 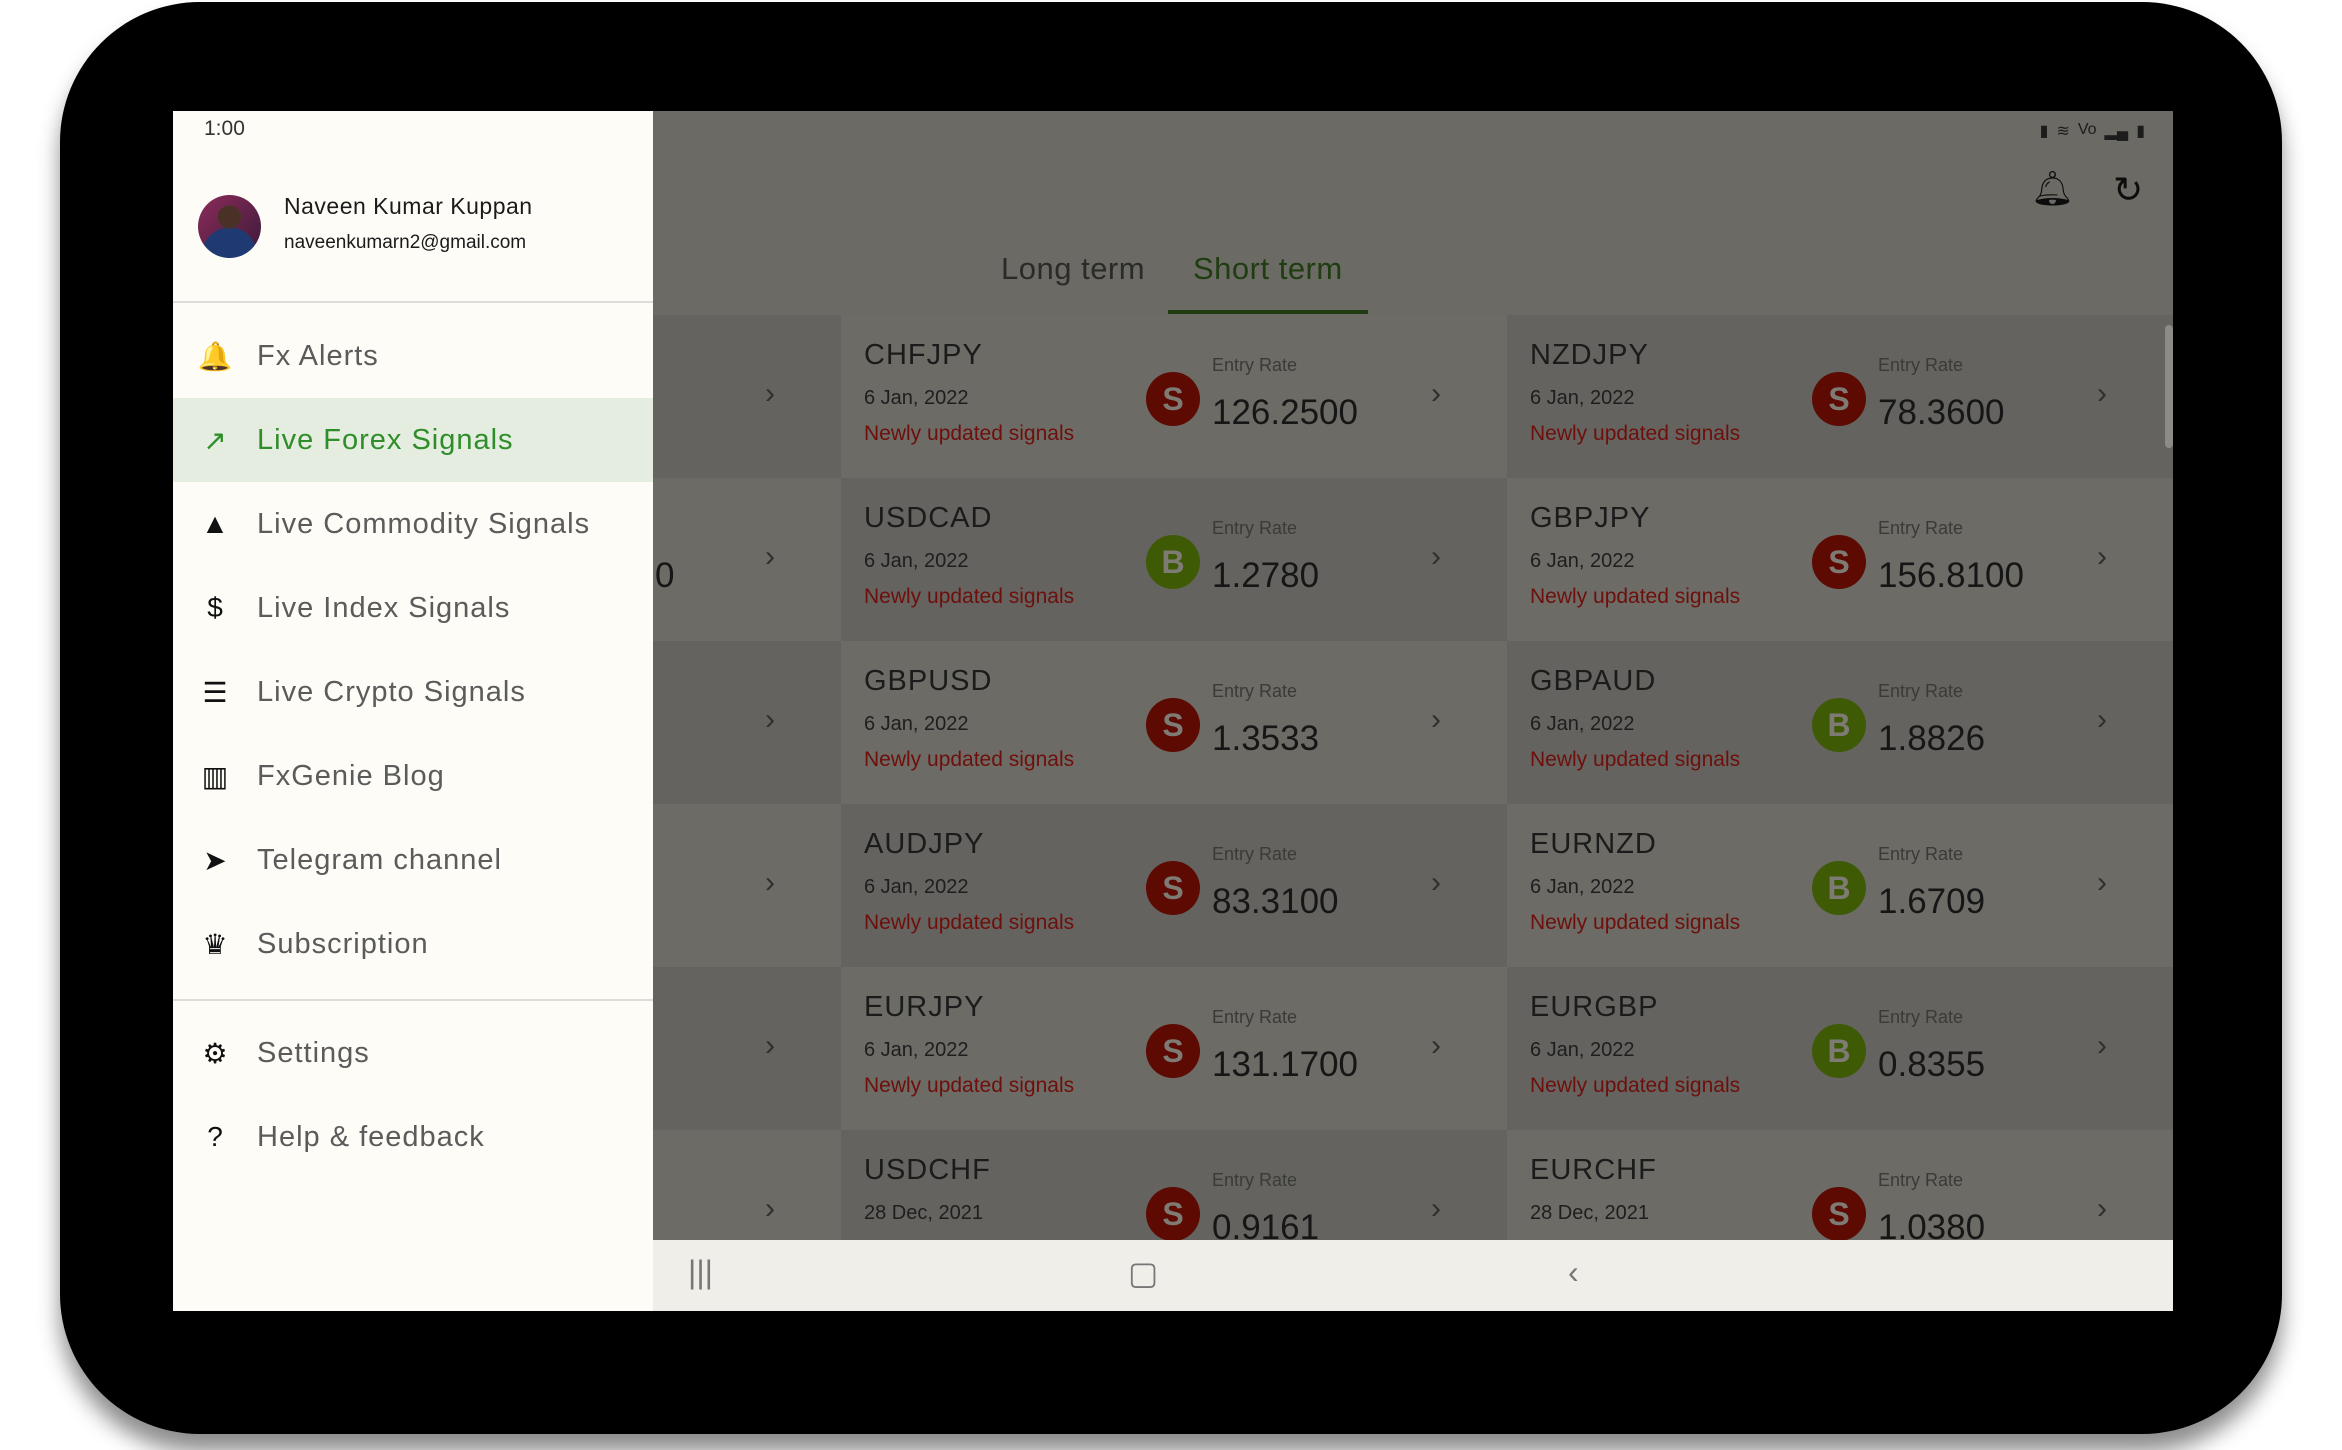 What do you see at coordinates (2053, 189) in the screenshot?
I see `bell-icon: 🔔︎` at bounding box center [2053, 189].